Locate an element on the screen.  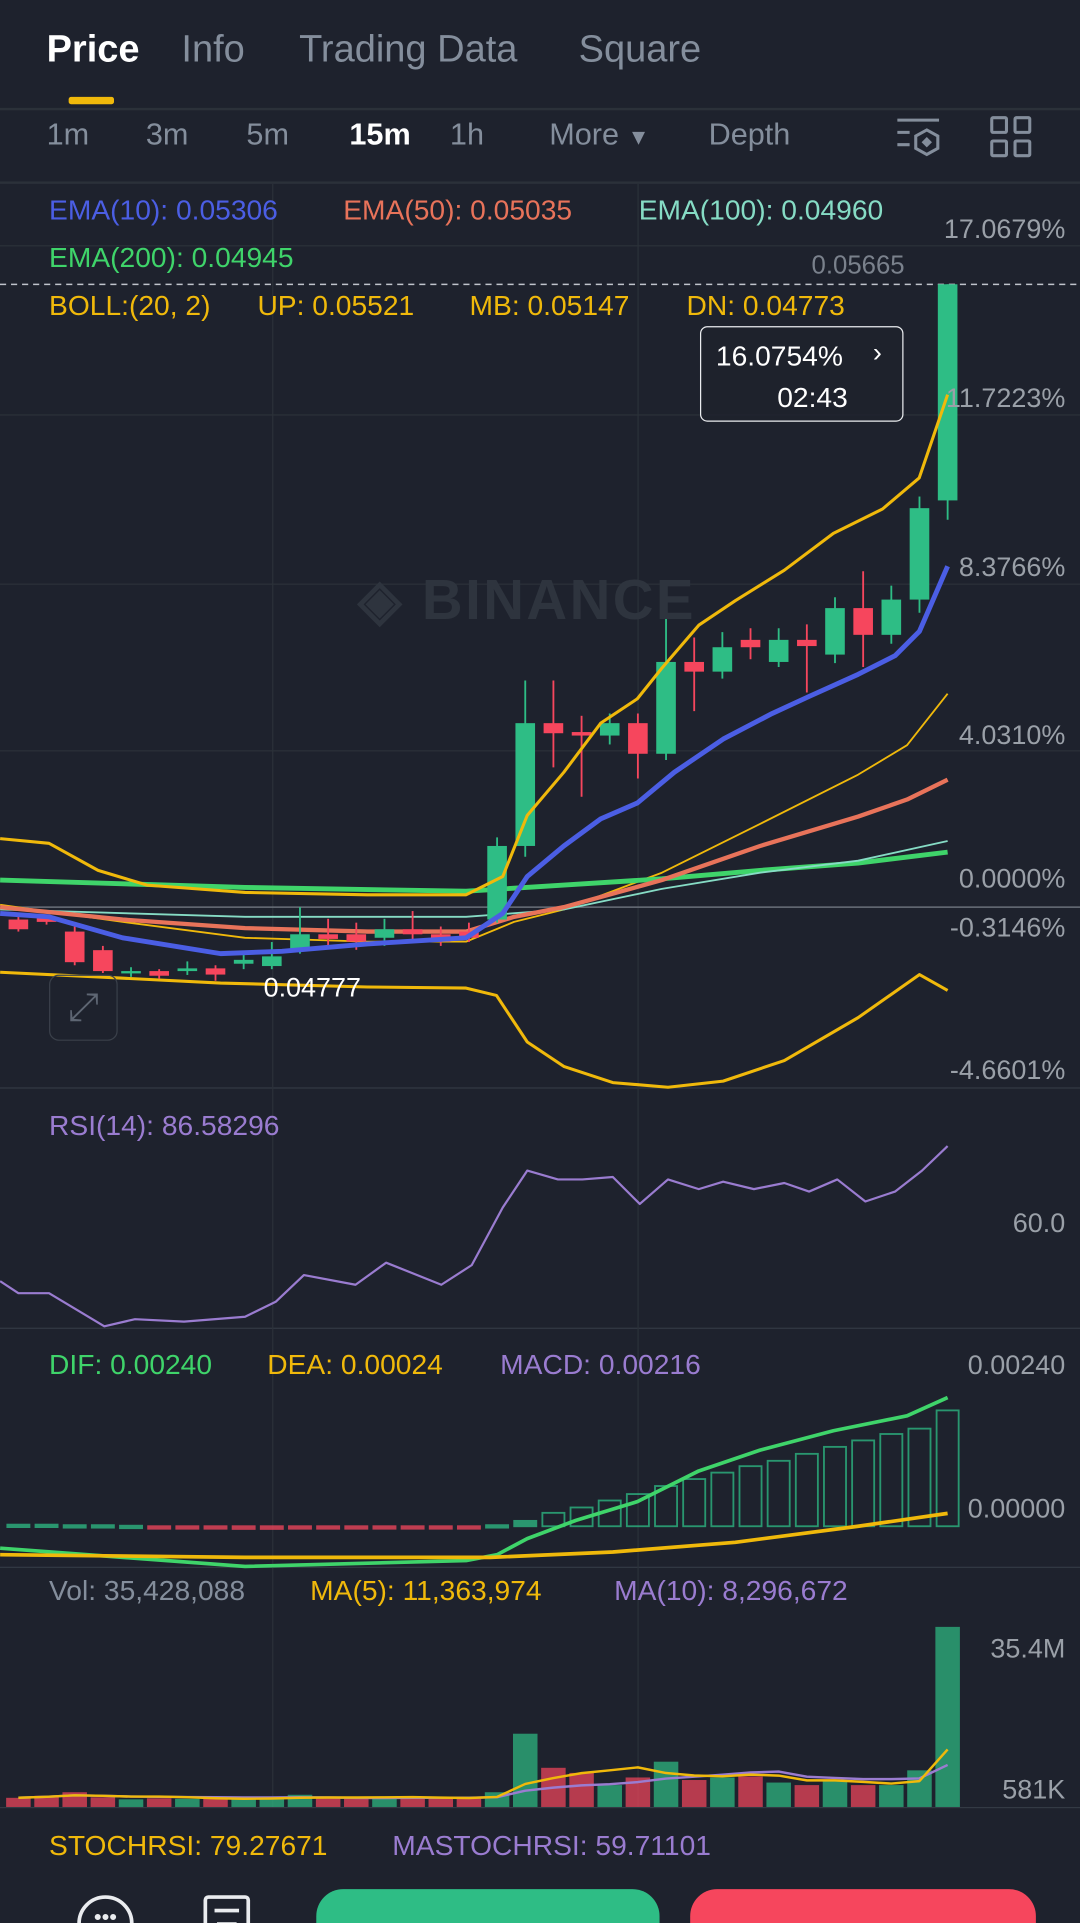
boll-up-label: UP: 0.05521 is located at coordinates (336, 305).